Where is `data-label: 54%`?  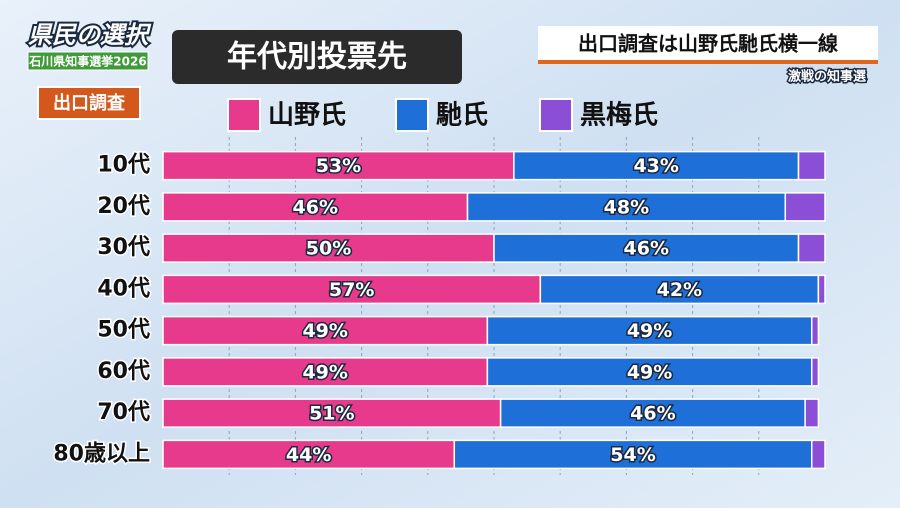
data-label: 54% is located at coordinates (632, 455).